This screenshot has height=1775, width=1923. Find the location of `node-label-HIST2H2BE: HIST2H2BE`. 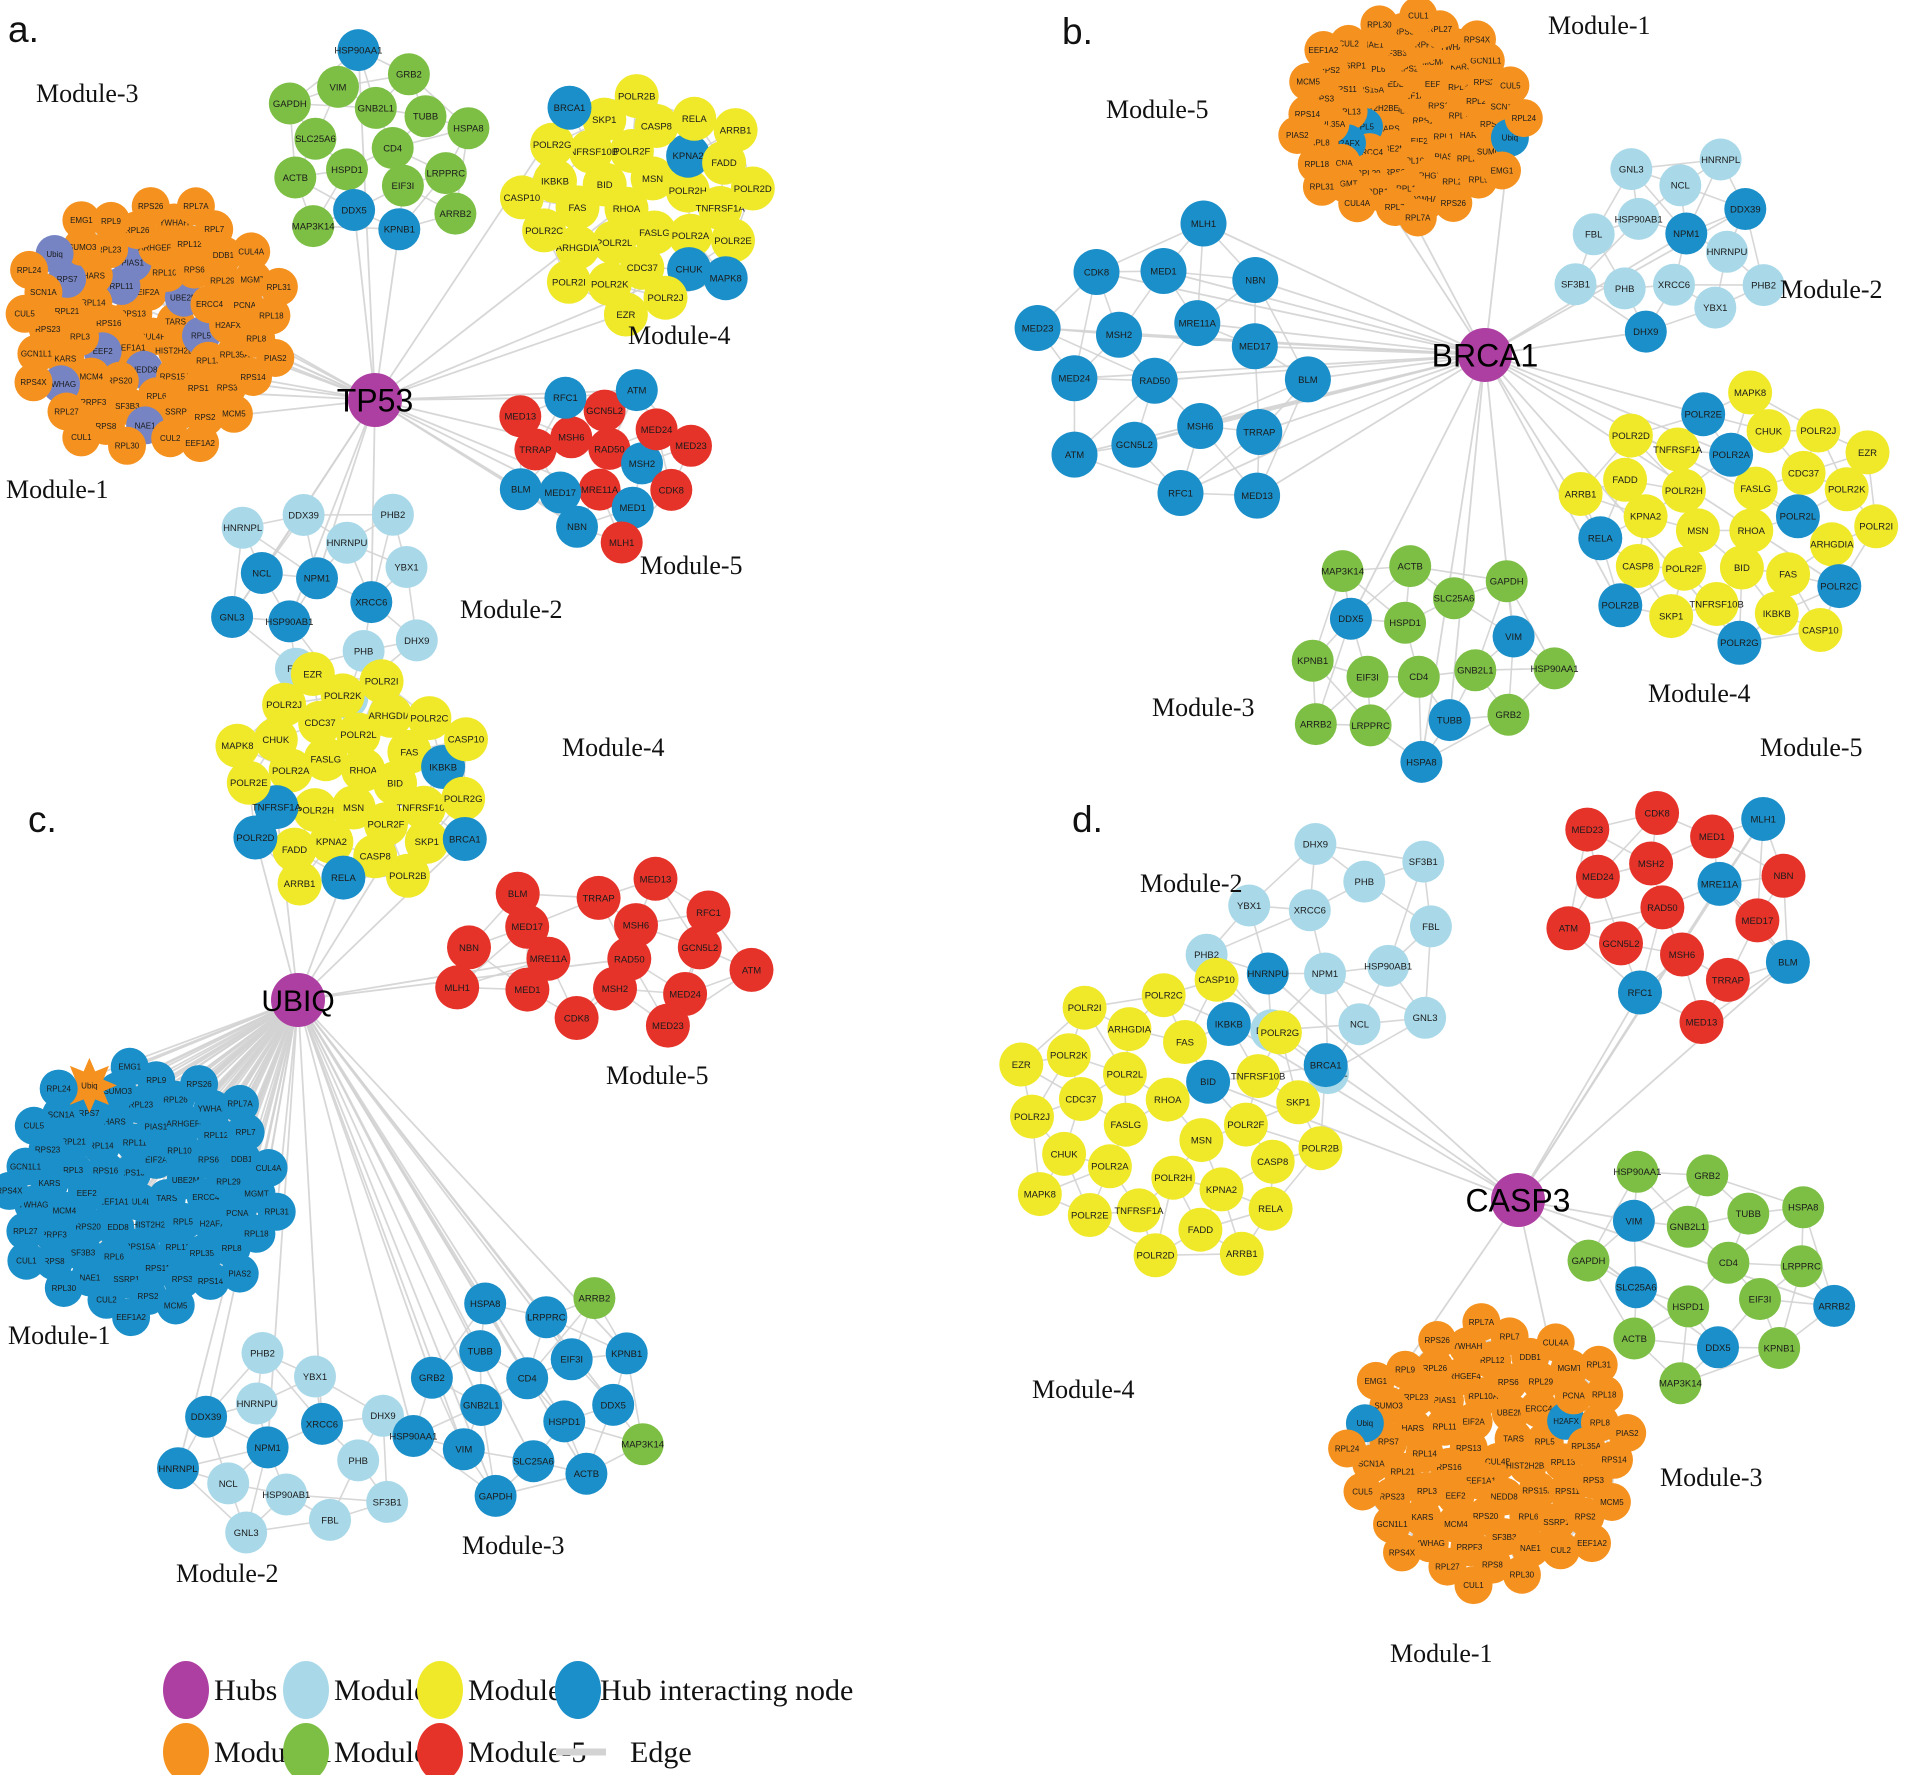

node-label-HIST2H2BE: HIST2H2BE is located at coordinates (1377, 108).